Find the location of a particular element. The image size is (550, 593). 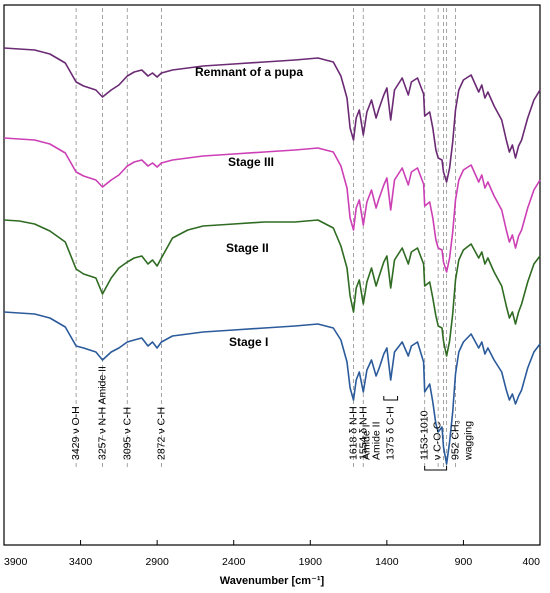

annotation-3: 2872 ν C-H is located at coordinates (161, 433).